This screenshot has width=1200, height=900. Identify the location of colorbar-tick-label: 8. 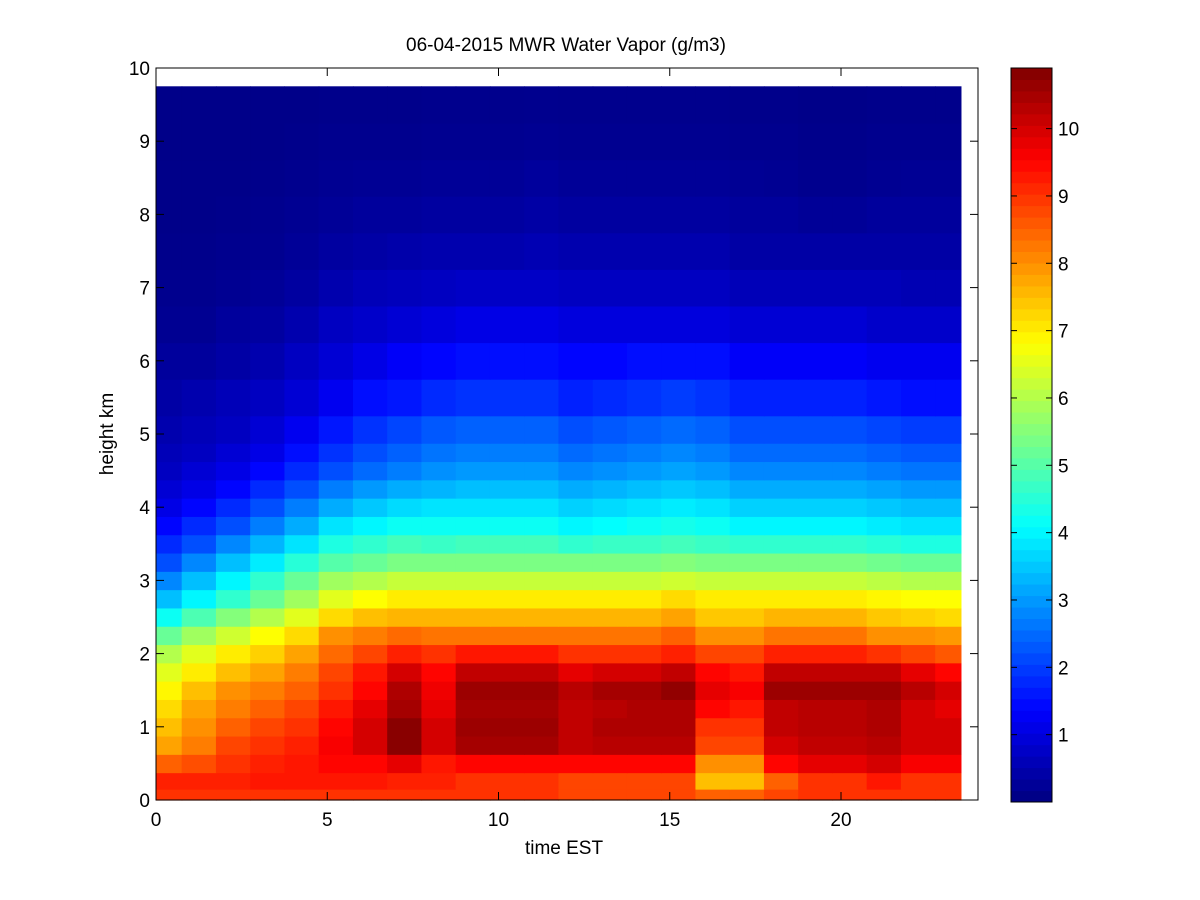
(1063, 264).